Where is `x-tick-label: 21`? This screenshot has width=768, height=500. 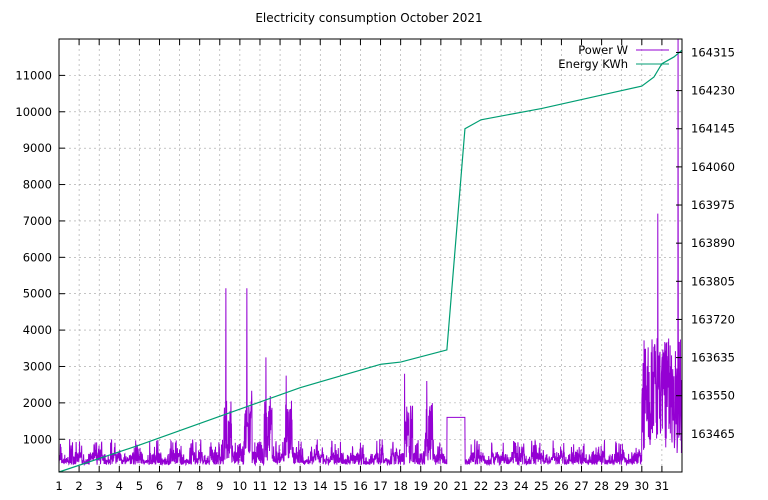
x-tick-label: 21 is located at coordinates (461, 486).